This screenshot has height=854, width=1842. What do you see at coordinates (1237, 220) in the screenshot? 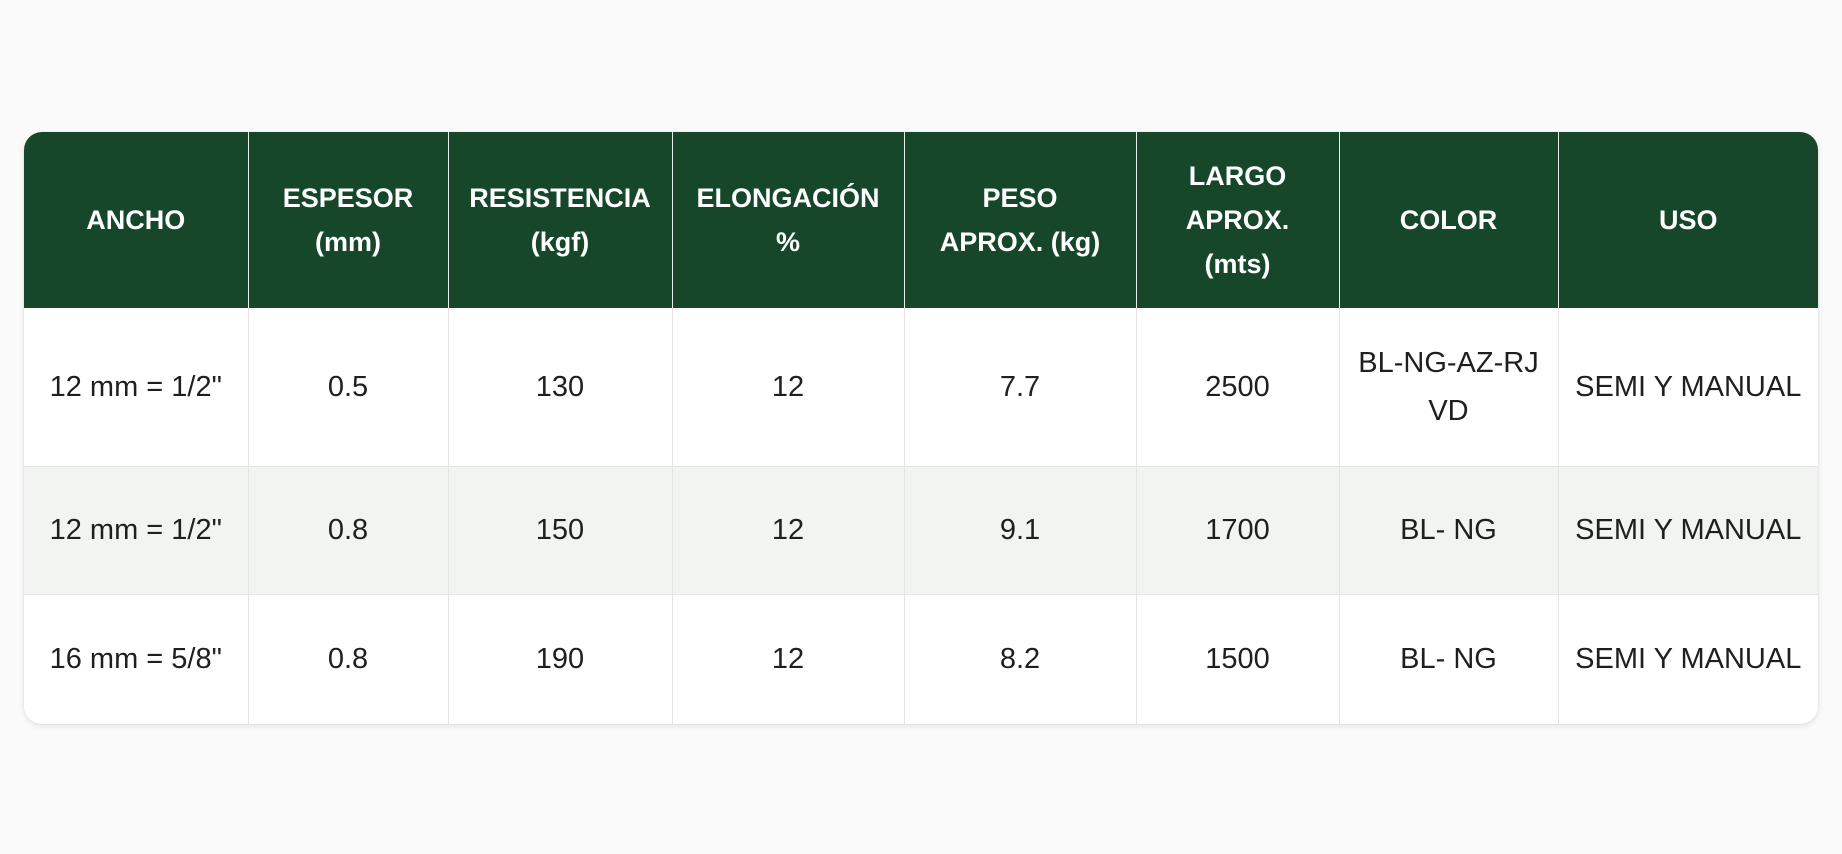
I see `column-header-largo: LARGO APROX. (mts)` at bounding box center [1237, 220].